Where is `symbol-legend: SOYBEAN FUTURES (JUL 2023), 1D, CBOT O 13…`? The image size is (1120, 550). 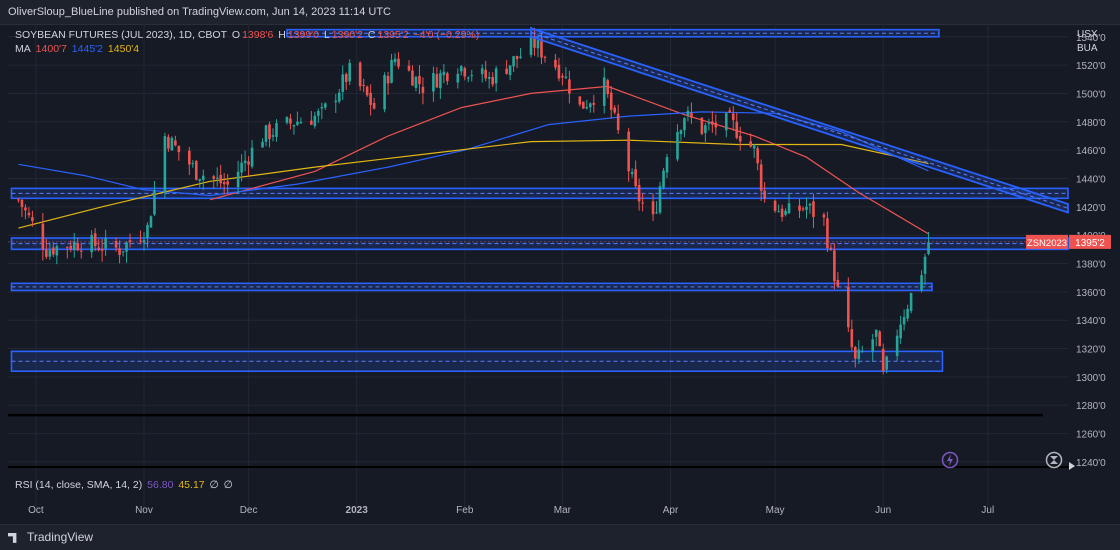
symbol-legend: SOYBEAN FUTURES (JUL 2023), 1D, CBOT O 13… is located at coordinates (248, 35).